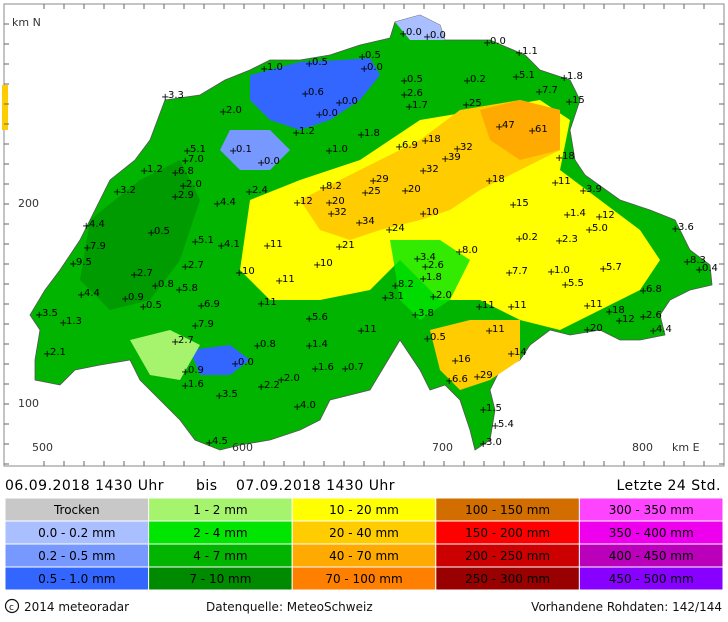  Describe the element at coordinates (550, 90) in the screenshot. I see `station-value: 7.7` at that location.